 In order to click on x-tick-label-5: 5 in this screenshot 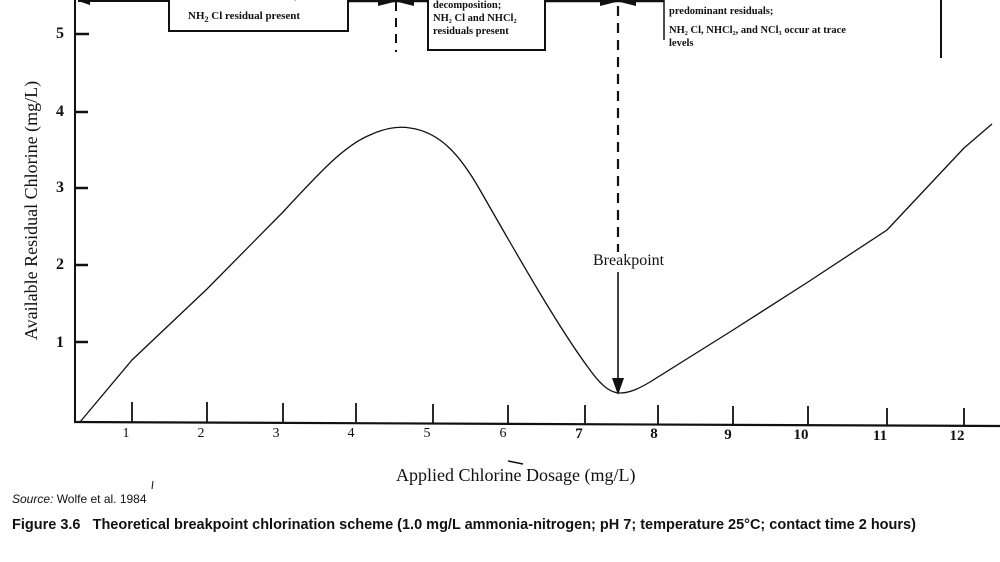, I will do `click(427, 433)`.